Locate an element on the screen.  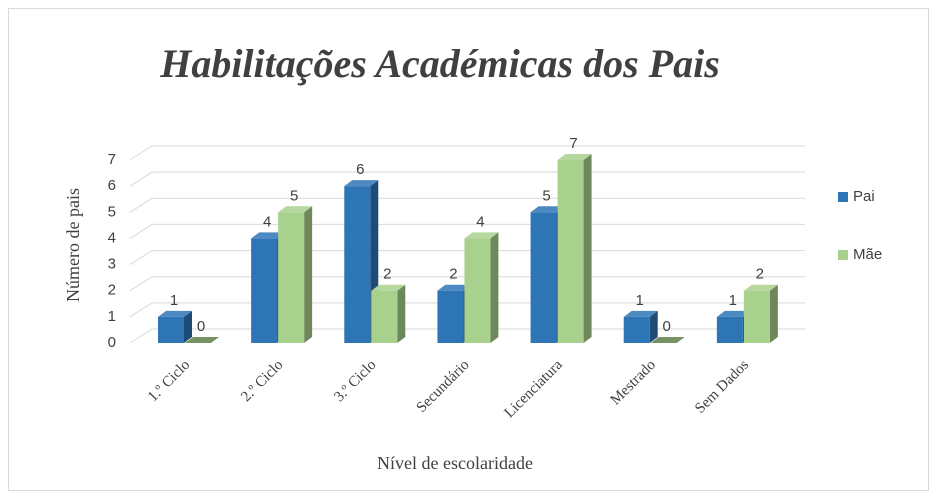
y-tick-label: 3 is located at coordinates (112, 264).